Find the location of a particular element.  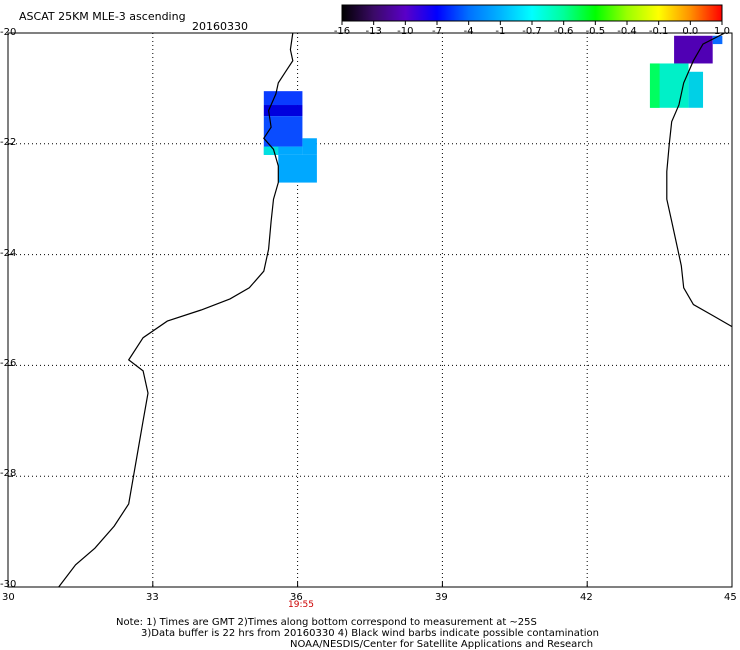

colorbar-tick-label: -4 is located at coordinates (468, 31).